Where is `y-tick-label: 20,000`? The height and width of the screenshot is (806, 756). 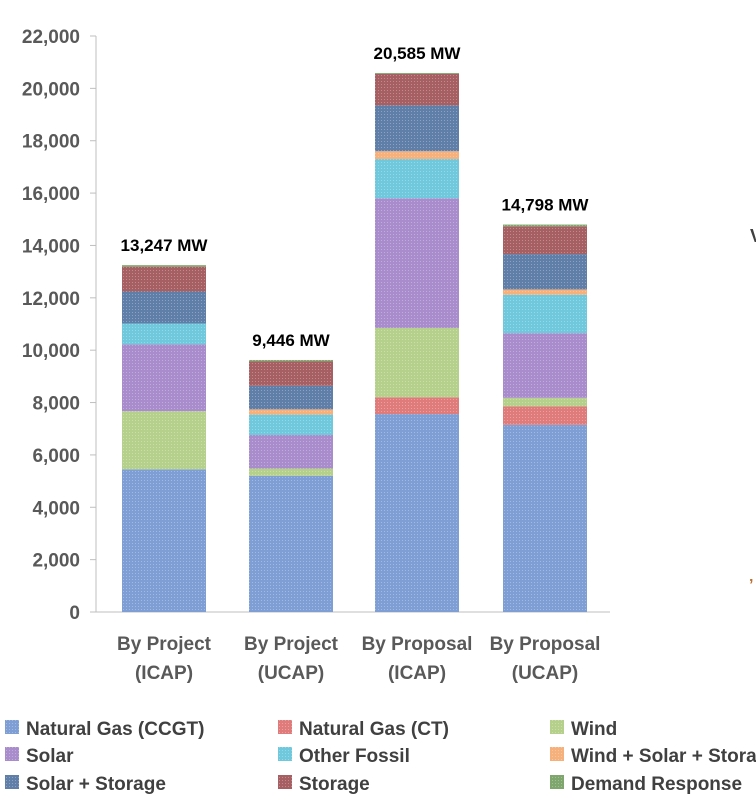 y-tick-label: 20,000 is located at coordinates (51, 89).